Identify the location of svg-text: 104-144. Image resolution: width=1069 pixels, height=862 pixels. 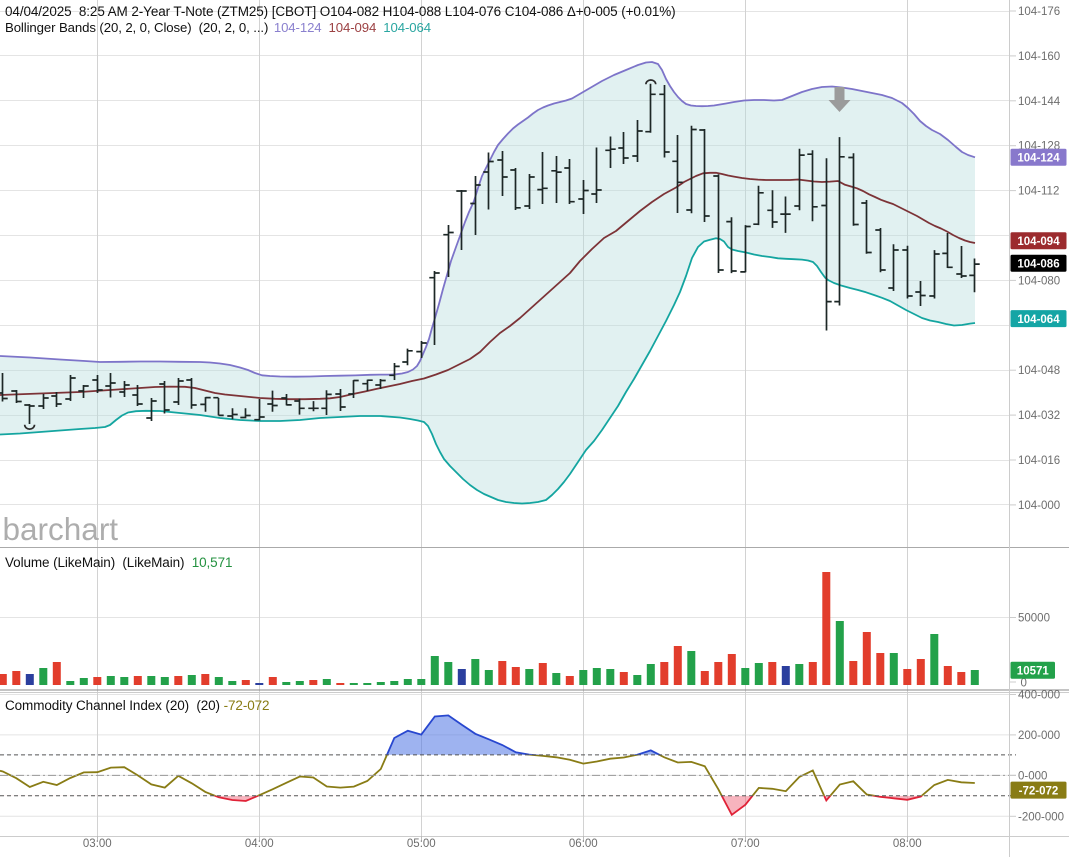
(1039, 102).